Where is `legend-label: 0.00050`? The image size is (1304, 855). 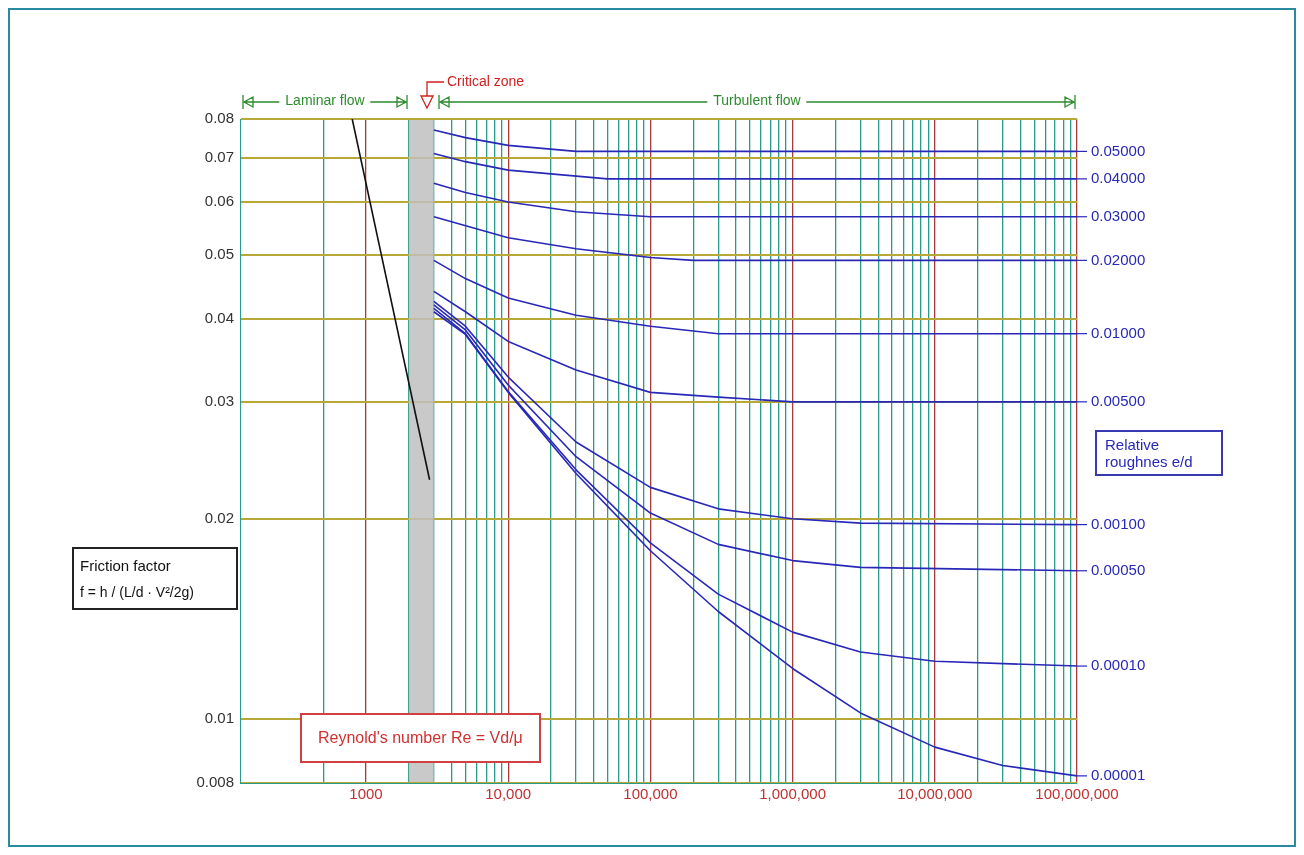 legend-label: 0.00050 is located at coordinates (1118, 569).